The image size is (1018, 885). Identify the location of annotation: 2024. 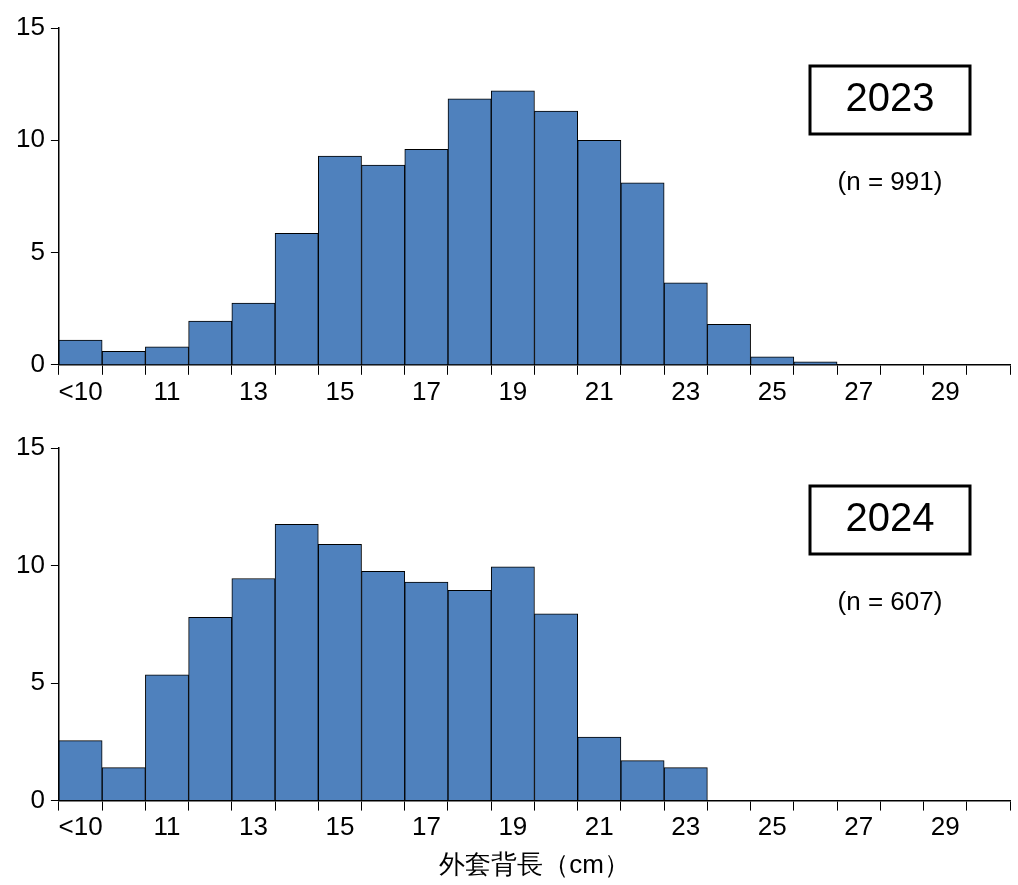
(890, 517).